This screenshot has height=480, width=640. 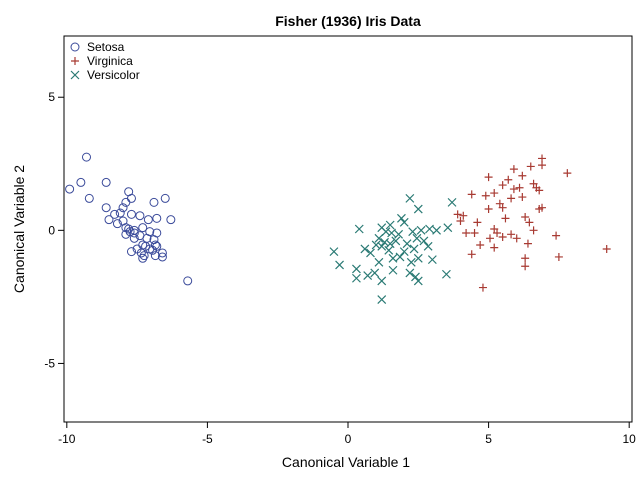 I want to click on x-tick-label: -10, so click(x=67, y=439).